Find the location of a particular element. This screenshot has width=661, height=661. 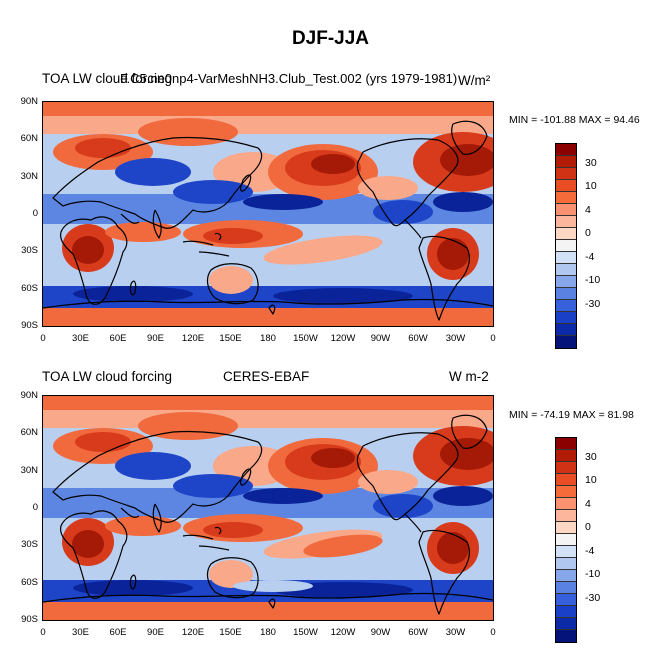

panel-units: W/m² is located at coordinates (474, 80).